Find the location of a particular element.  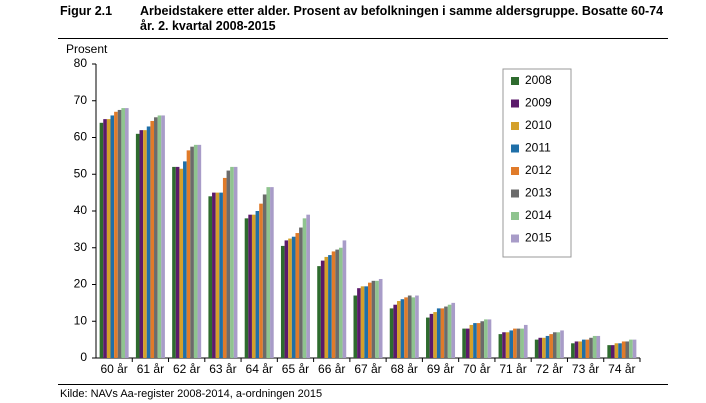

title-rule is located at coordinates (363, 38).